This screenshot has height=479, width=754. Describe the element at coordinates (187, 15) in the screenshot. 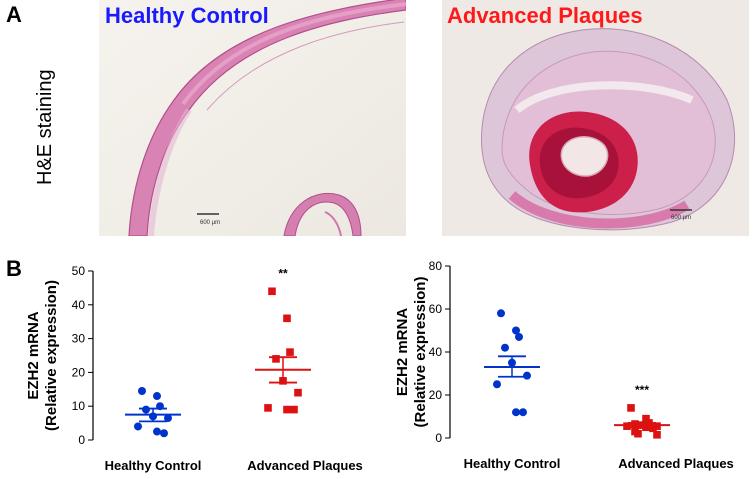

I see `micrograph-title-healthy: Healthy Control` at that location.